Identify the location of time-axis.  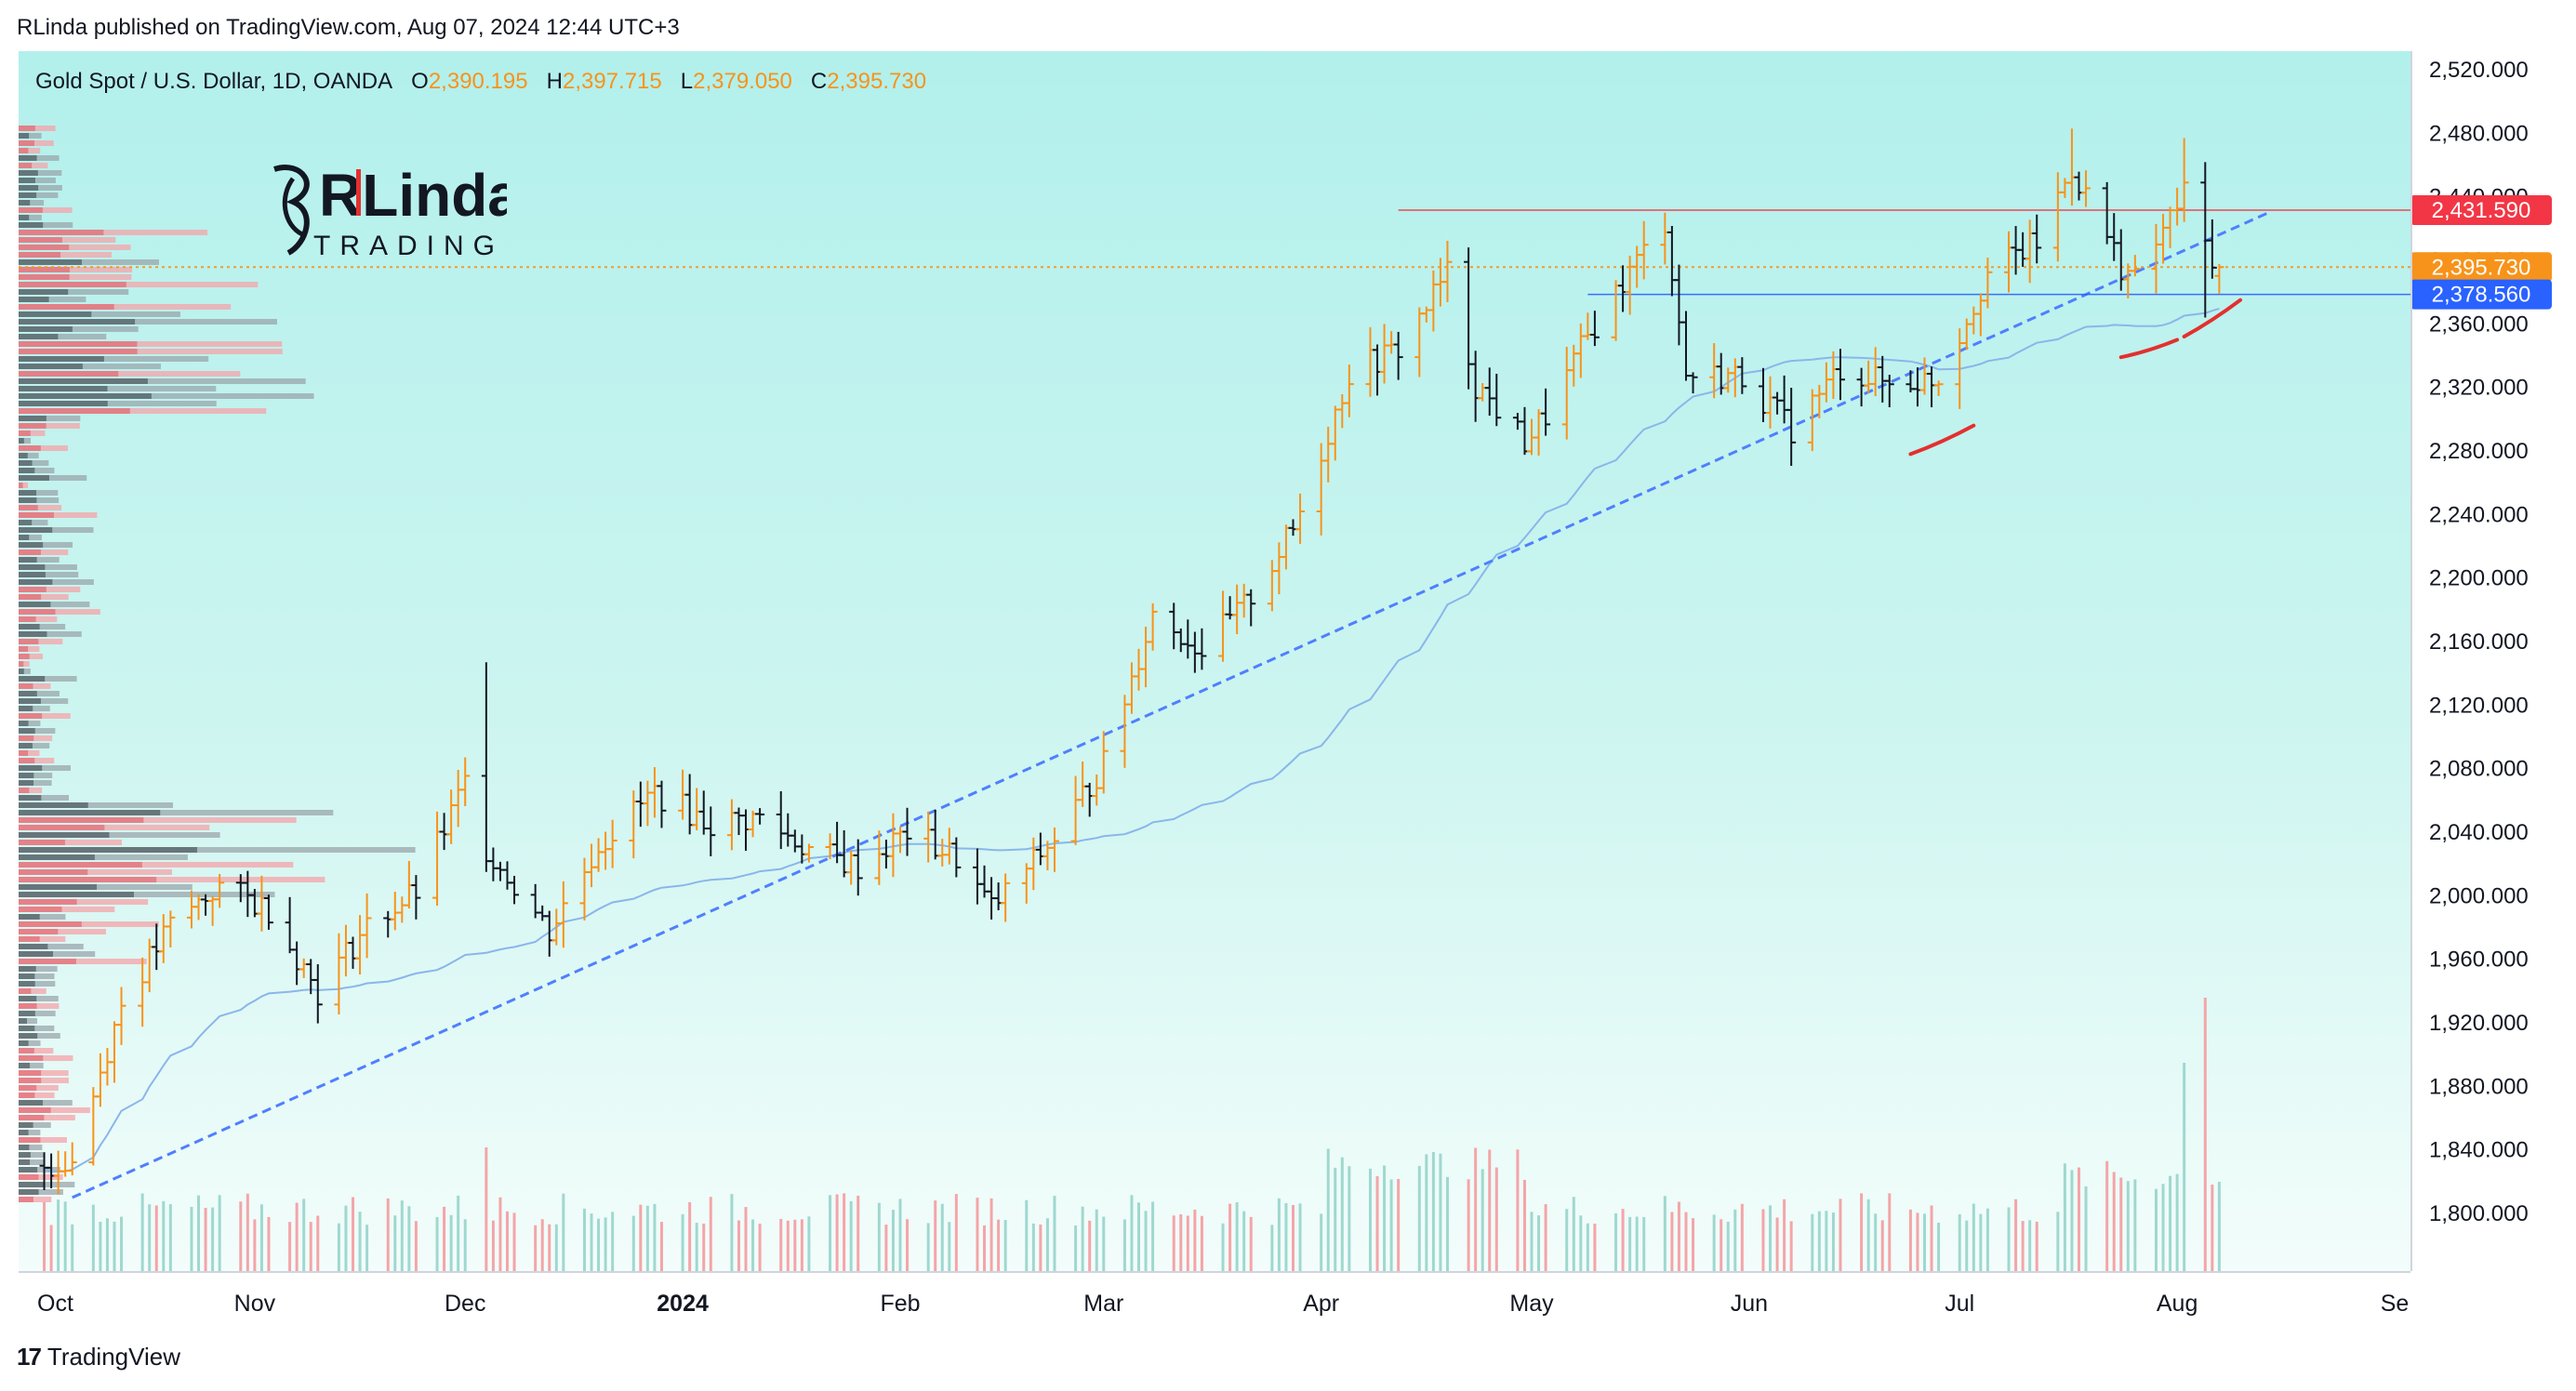
(1214, 1300).